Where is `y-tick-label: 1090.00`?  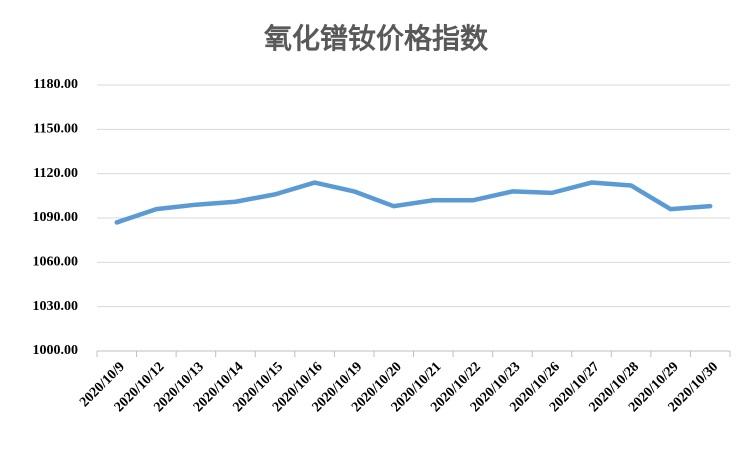
y-tick-label: 1090.00 is located at coordinates (56, 217).